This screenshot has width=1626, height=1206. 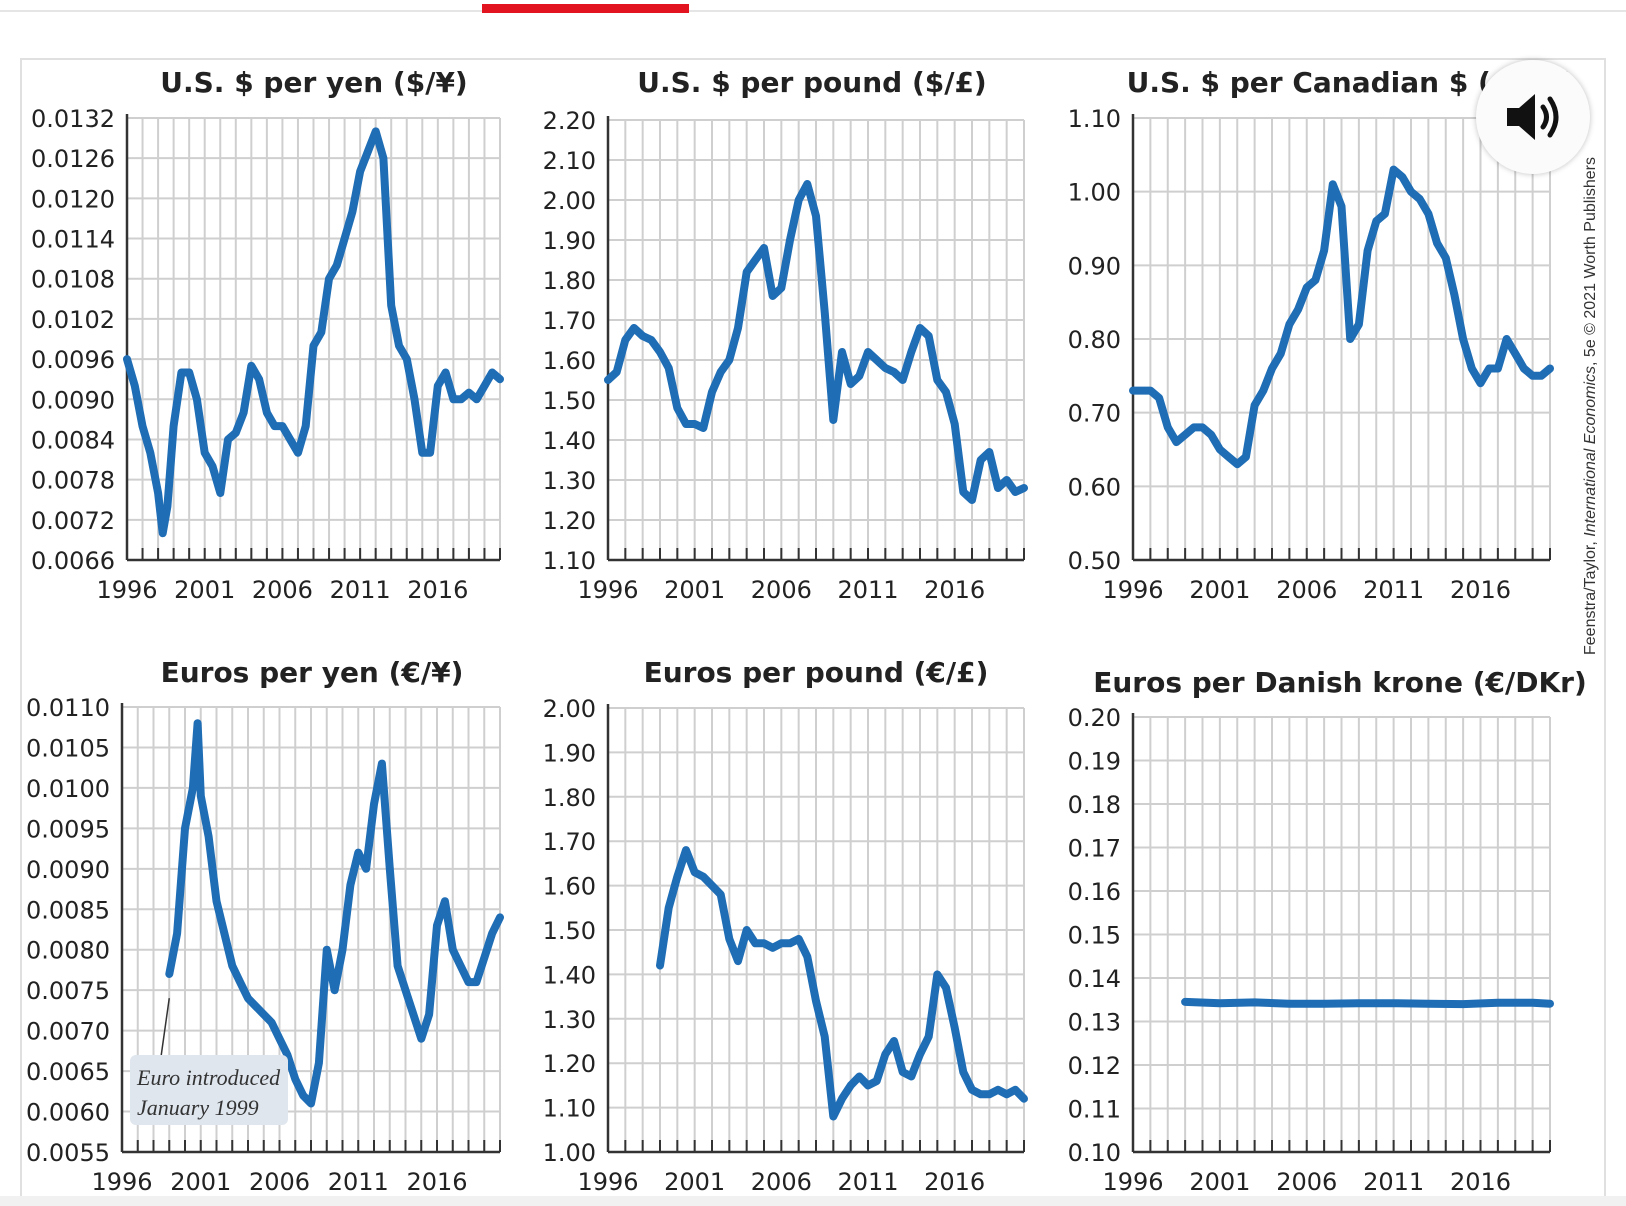 I want to click on y-tick-label: 0.0060, so click(x=68, y=1113).